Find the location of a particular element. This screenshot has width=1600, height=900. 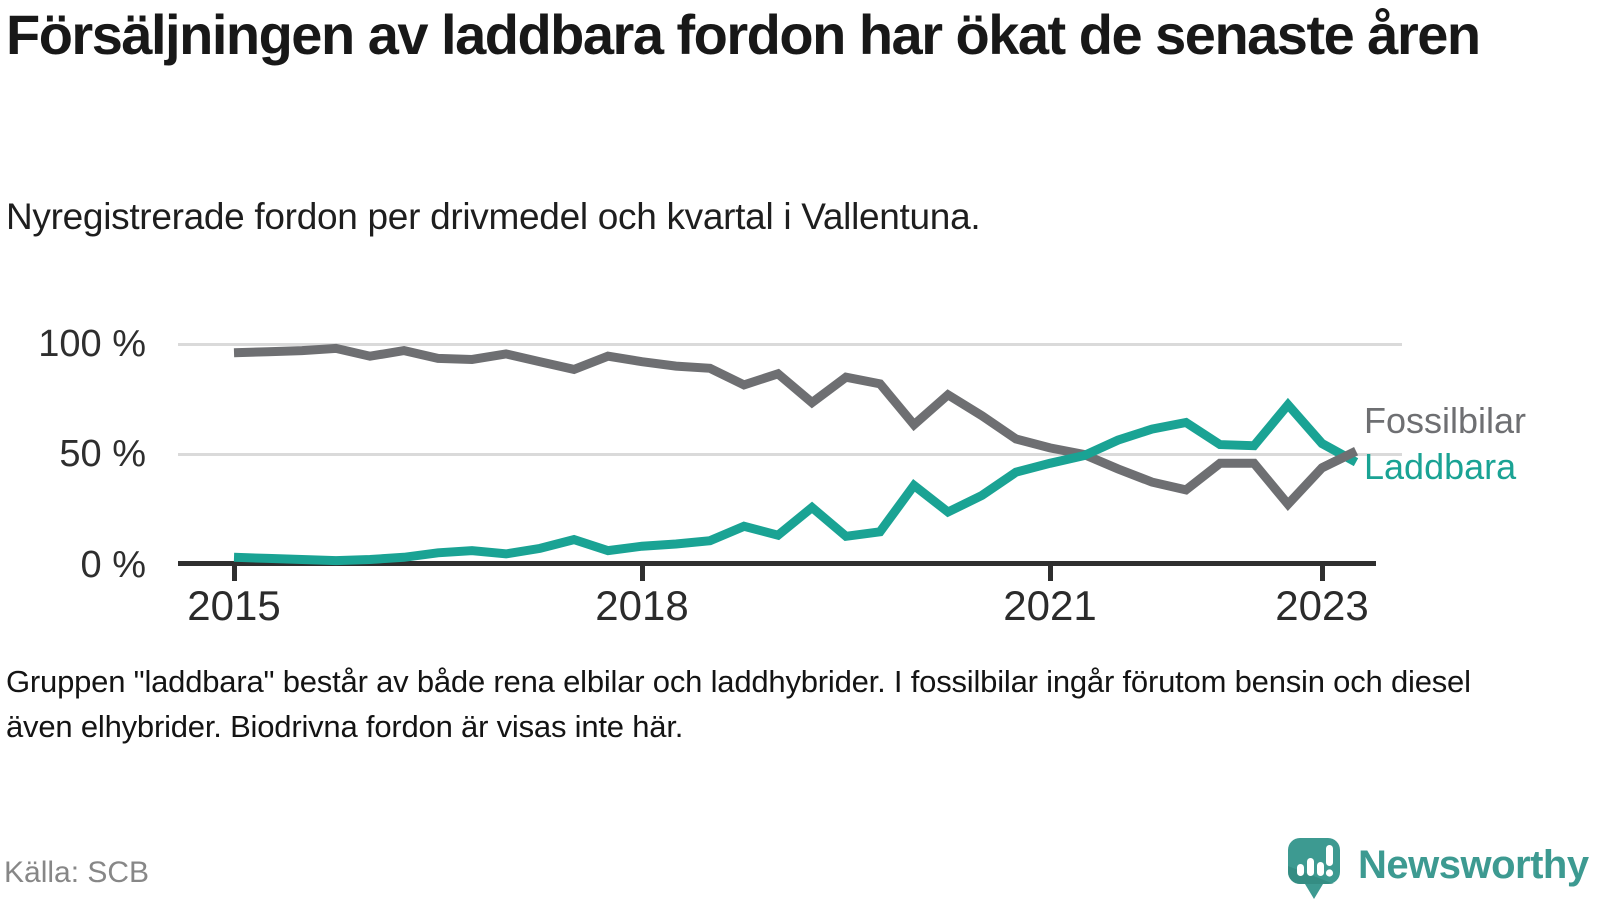

x-axis-label-2023: 2023 is located at coordinates (1322, 605).